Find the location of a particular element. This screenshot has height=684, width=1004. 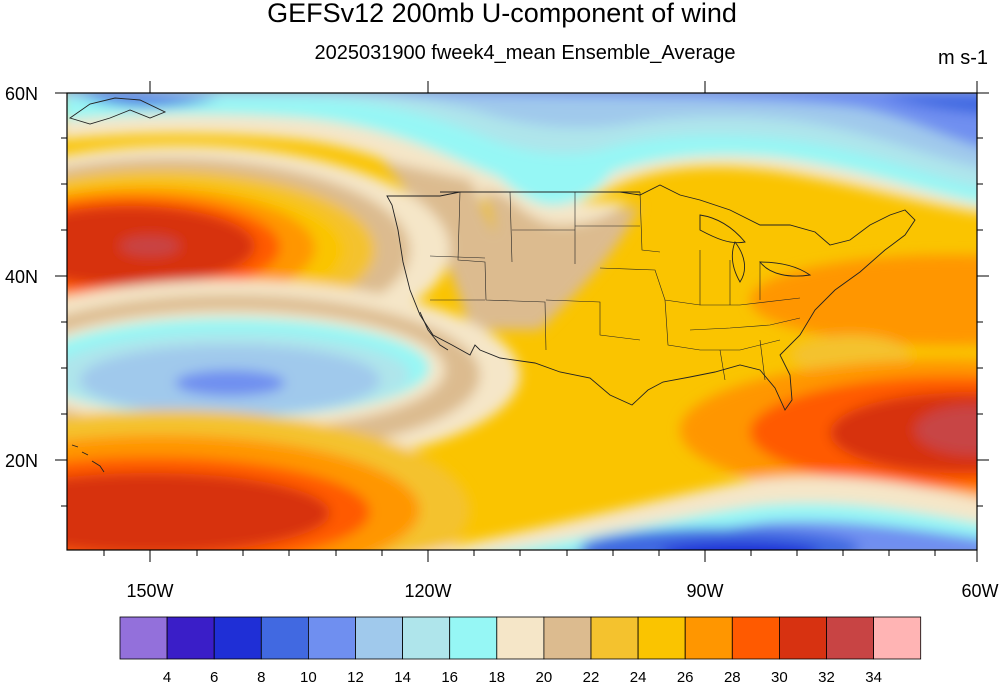

lon-label-60w: 60W is located at coordinates (979, 591).